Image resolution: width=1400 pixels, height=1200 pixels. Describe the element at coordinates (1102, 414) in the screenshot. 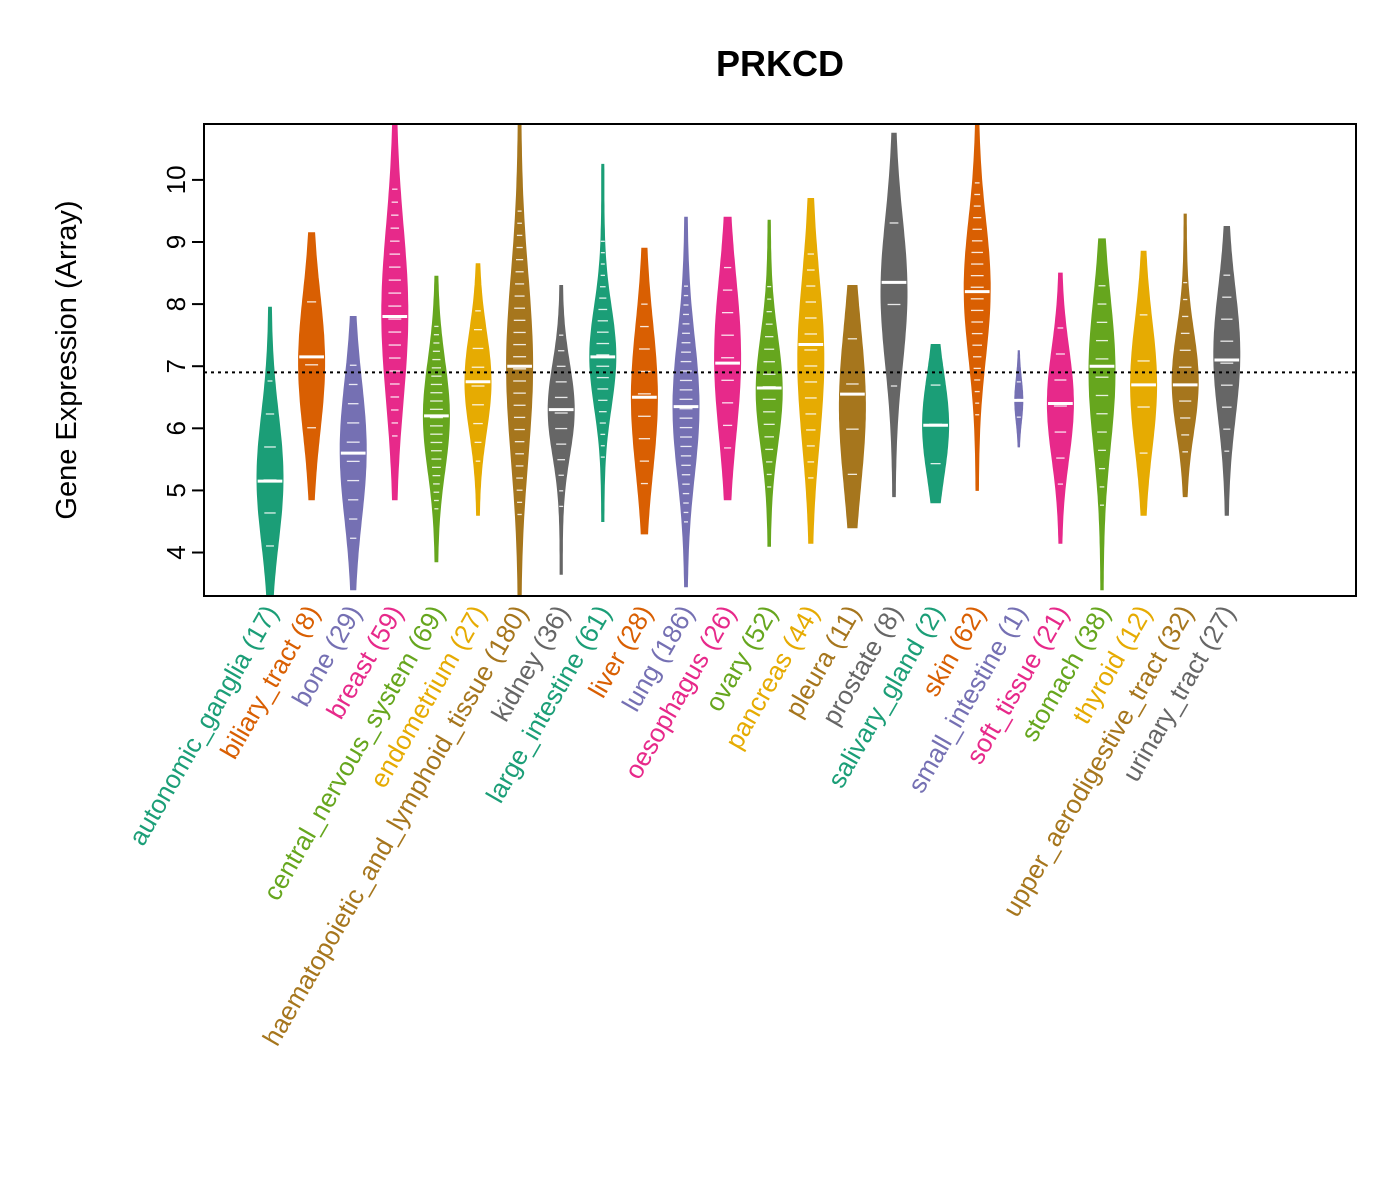

I see `violin-stomach` at that location.